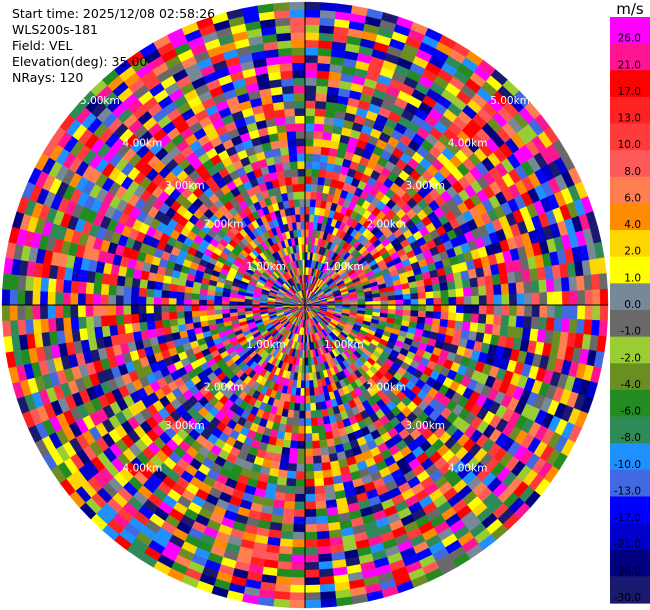  Describe the element at coordinates (631, 438) in the screenshot. I see `colorbar-tick-label: -8.0` at that location.